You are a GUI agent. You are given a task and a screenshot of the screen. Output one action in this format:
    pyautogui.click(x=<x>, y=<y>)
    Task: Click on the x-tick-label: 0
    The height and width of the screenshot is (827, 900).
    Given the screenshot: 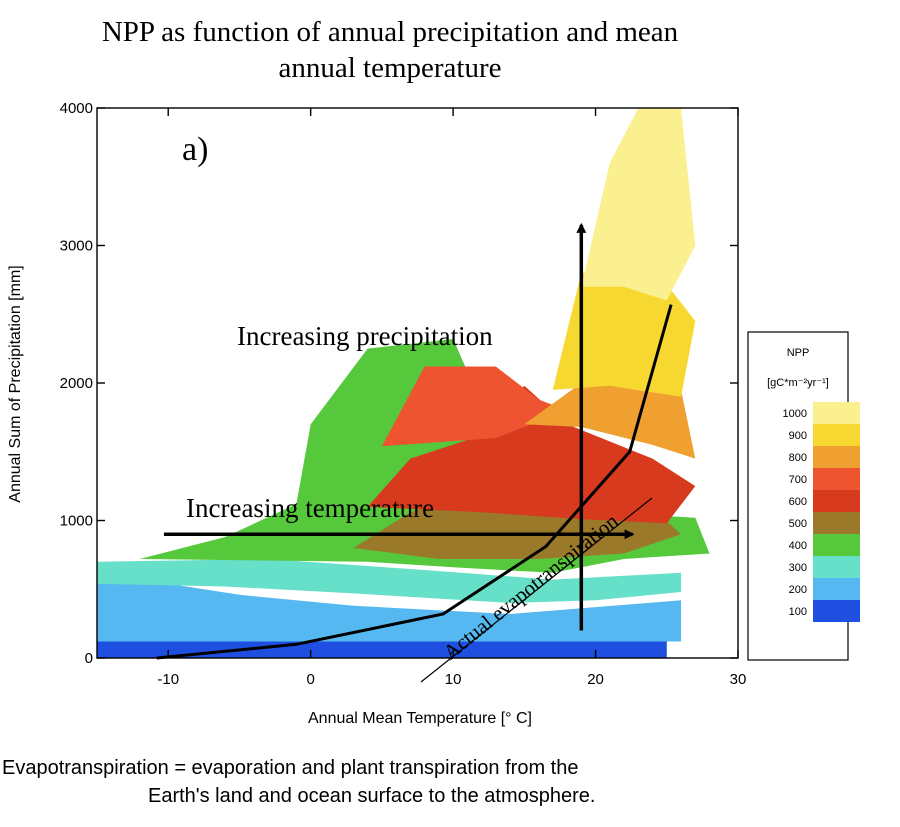 What is the action you would take?
    pyautogui.click(x=310, y=679)
    